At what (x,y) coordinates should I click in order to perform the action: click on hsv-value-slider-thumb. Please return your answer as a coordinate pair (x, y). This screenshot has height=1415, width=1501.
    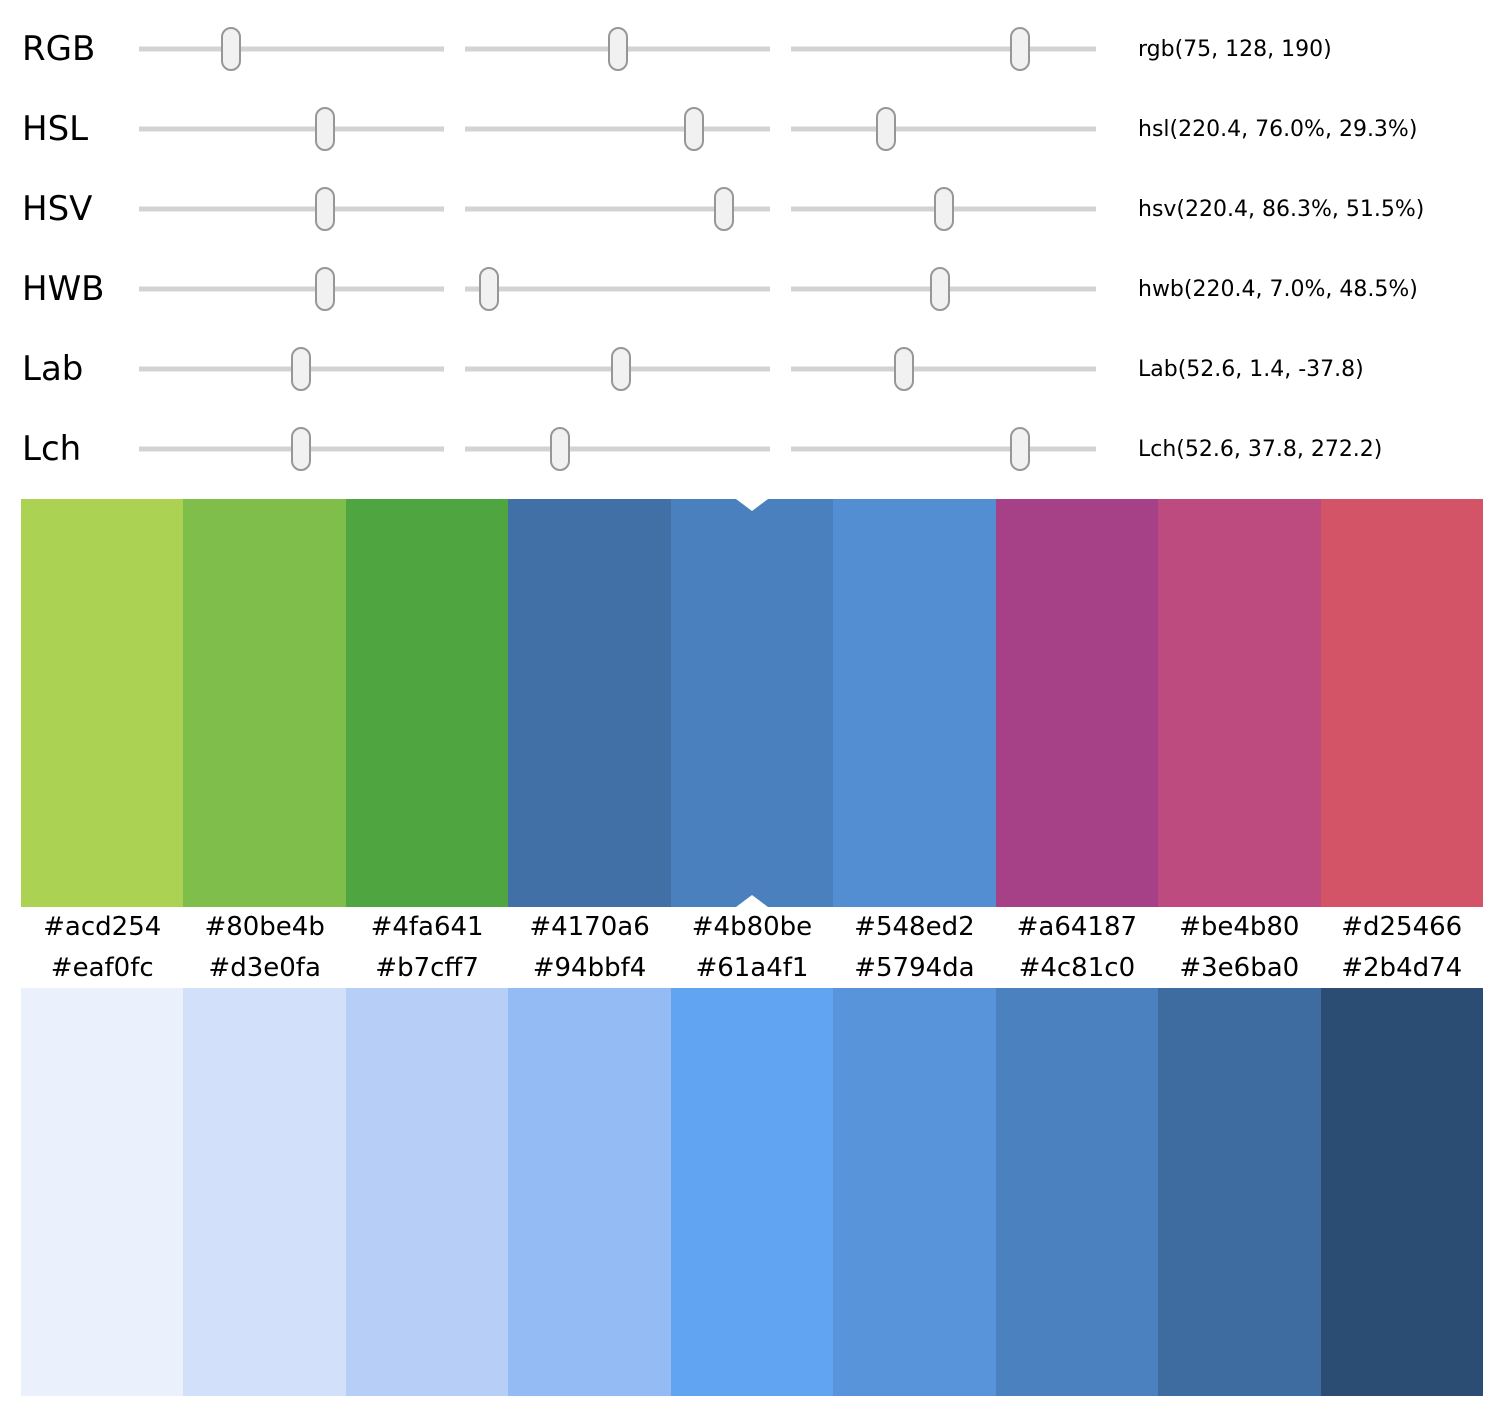
    Looking at the image, I should click on (943, 209).